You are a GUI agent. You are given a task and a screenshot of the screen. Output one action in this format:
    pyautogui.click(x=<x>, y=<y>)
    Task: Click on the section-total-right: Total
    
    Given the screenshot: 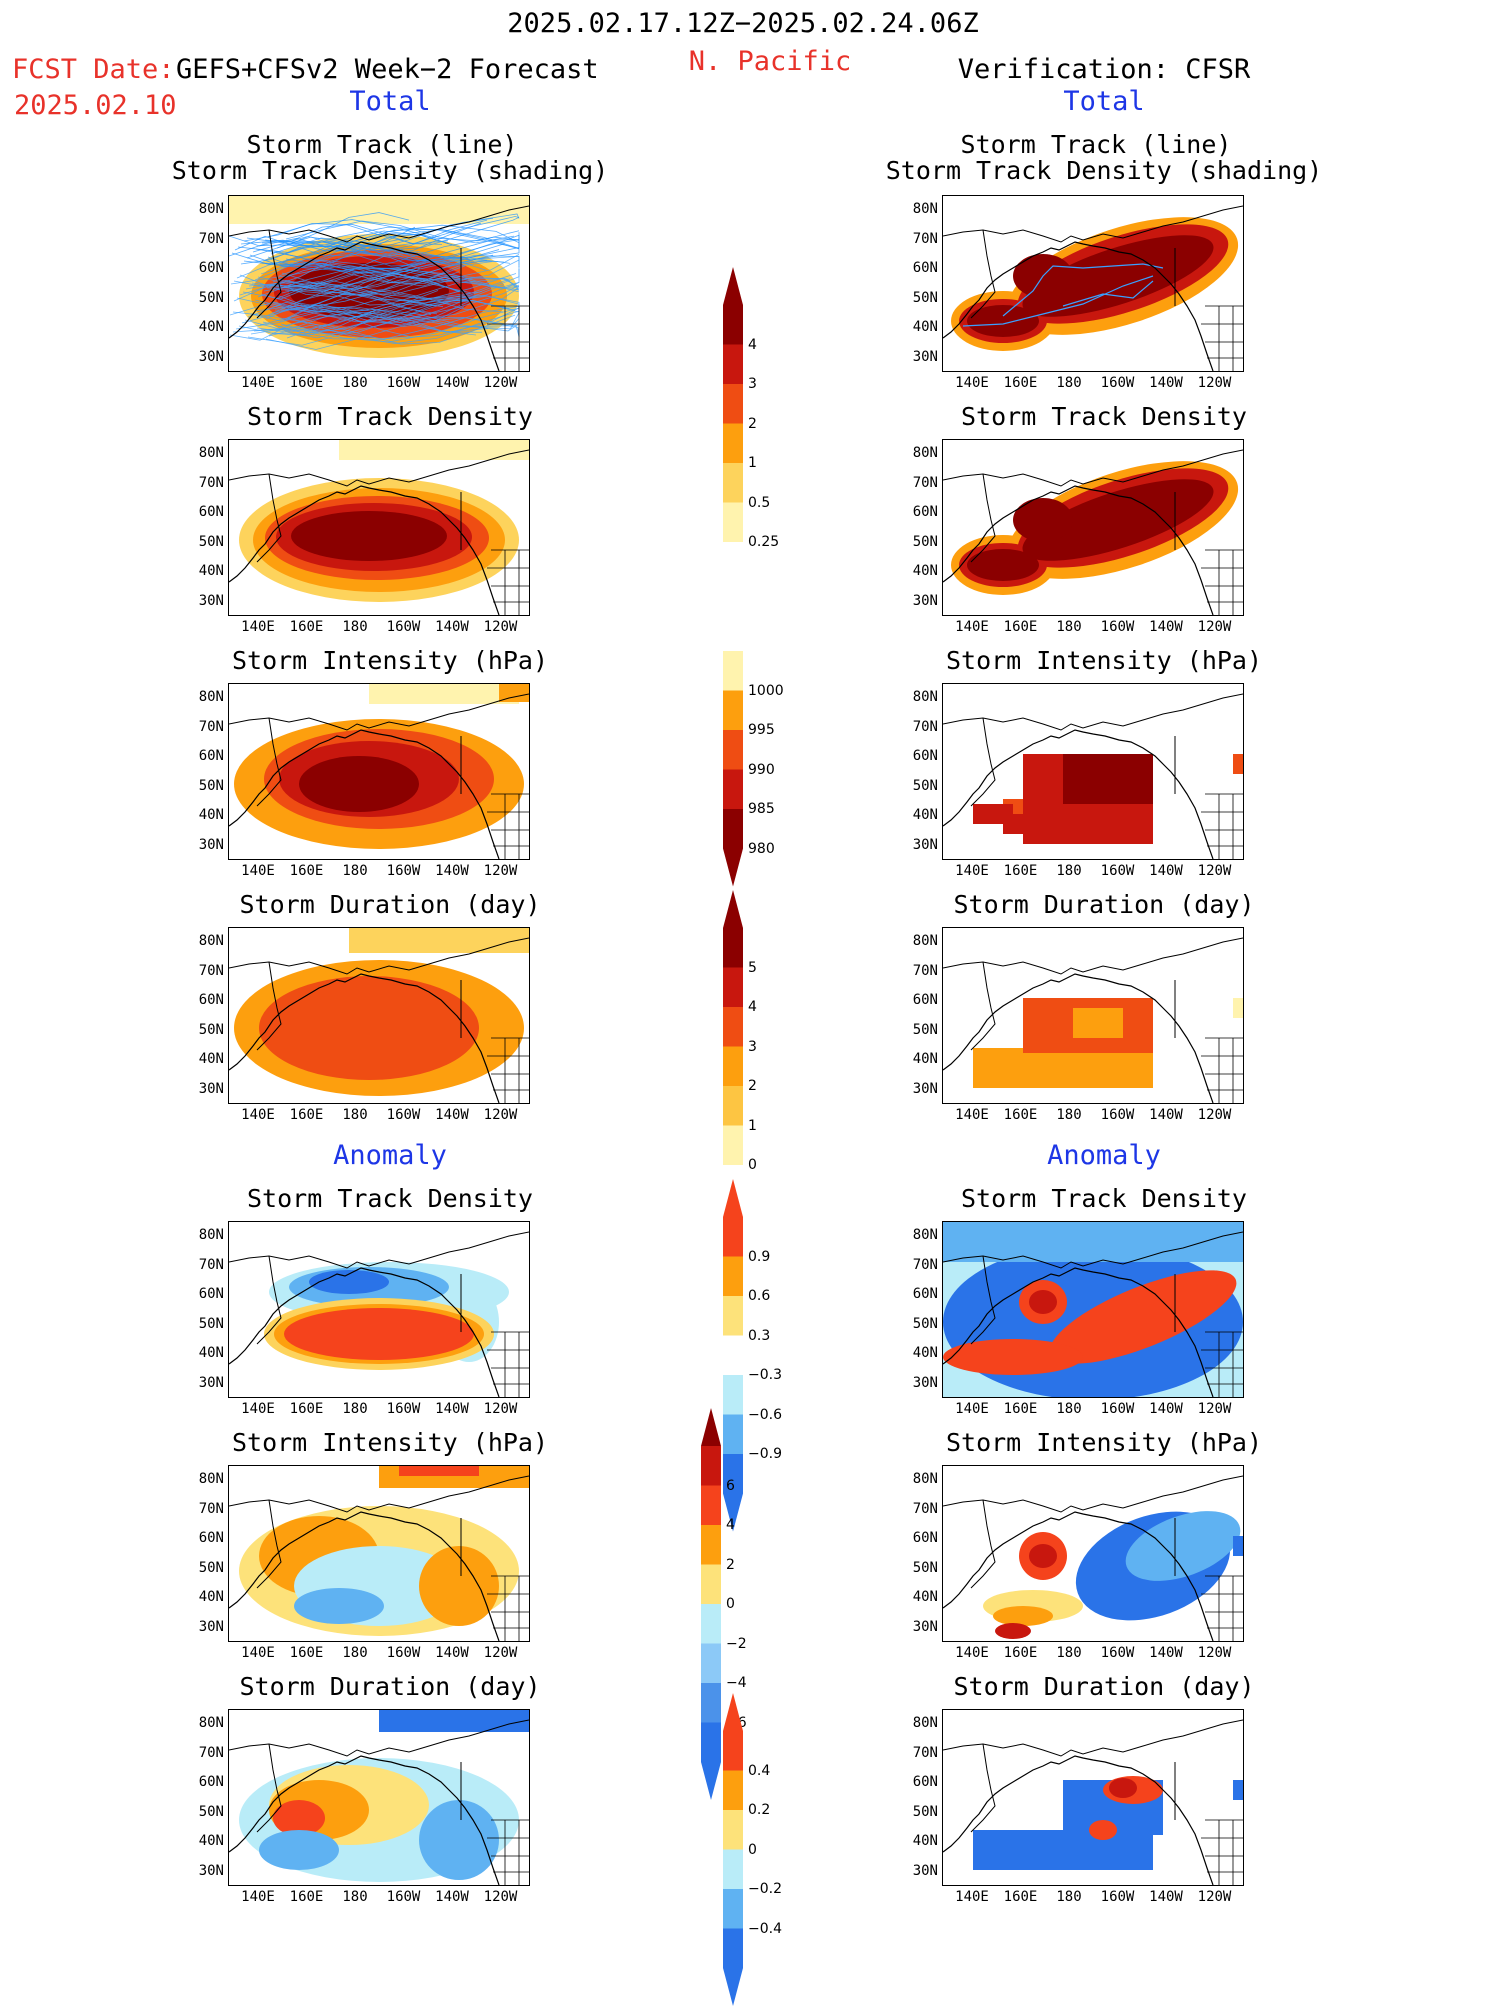 What is the action you would take?
    pyautogui.click(x=1104, y=101)
    